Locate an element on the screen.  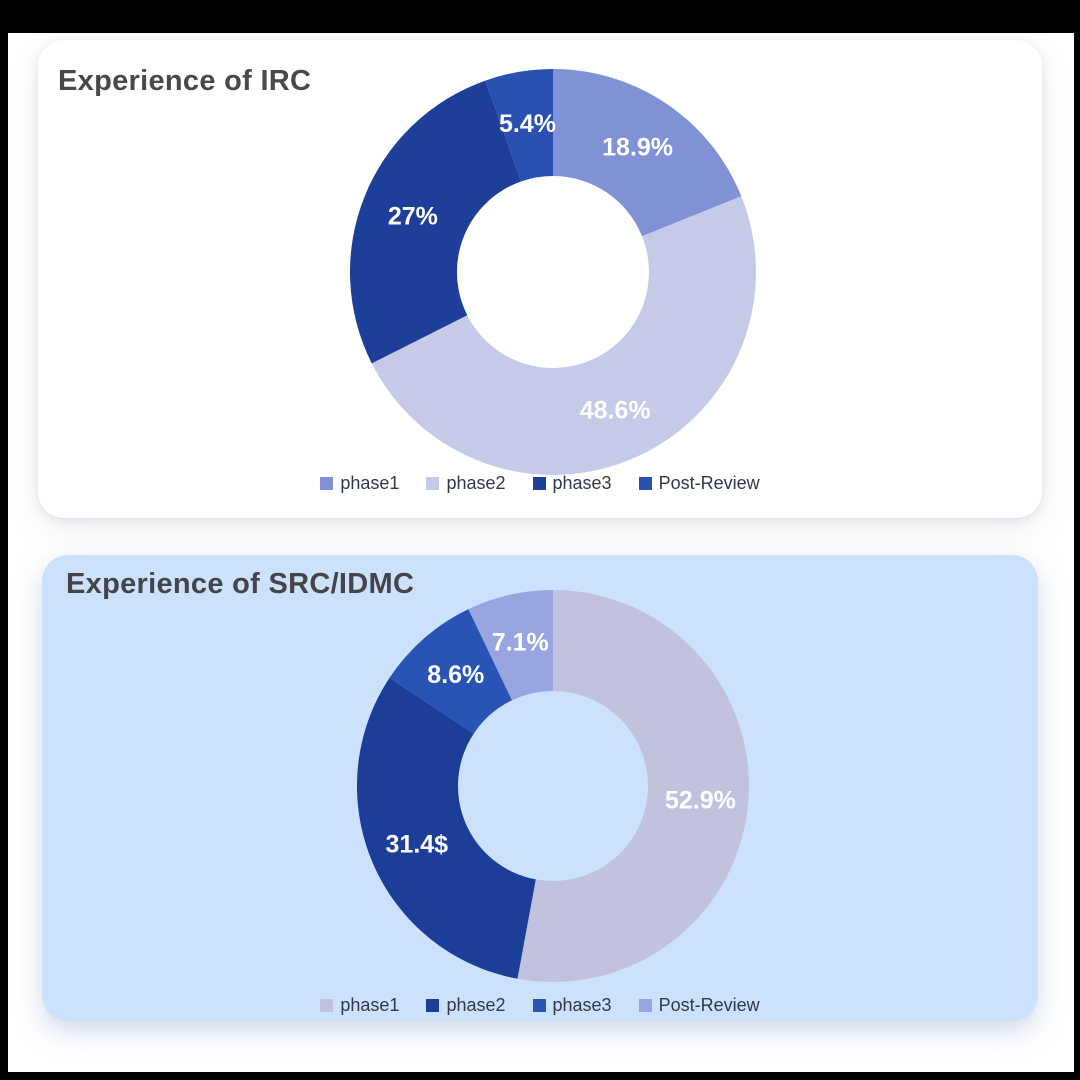
slice-value-label: 48.6% is located at coordinates (615, 410).